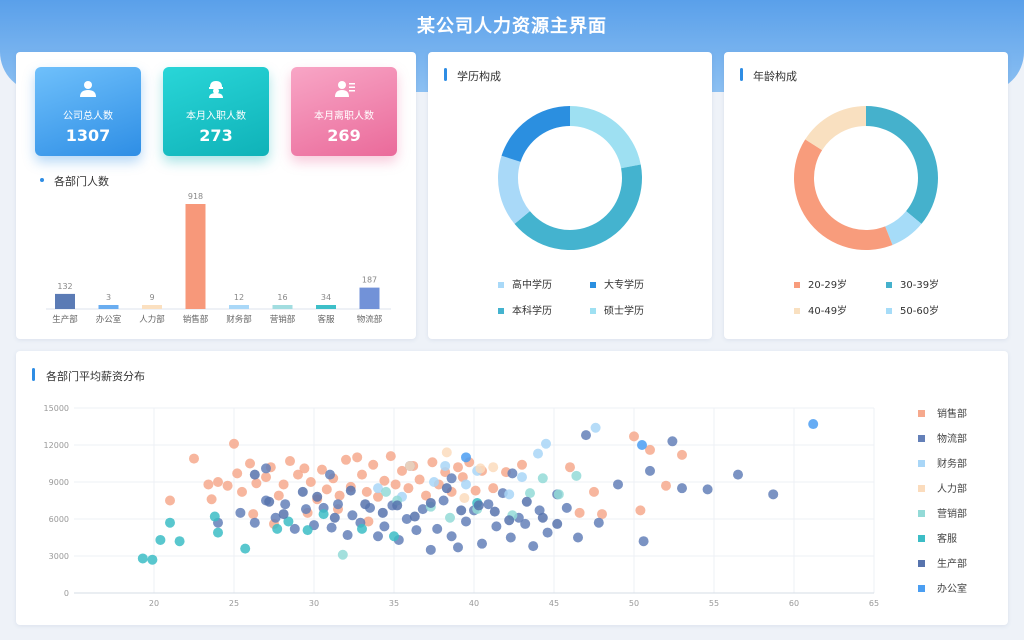 The image size is (1024, 640). What do you see at coordinates (952, 463) in the screenshot?
I see `legend-label: 财务部` at bounding box center [952, 463].